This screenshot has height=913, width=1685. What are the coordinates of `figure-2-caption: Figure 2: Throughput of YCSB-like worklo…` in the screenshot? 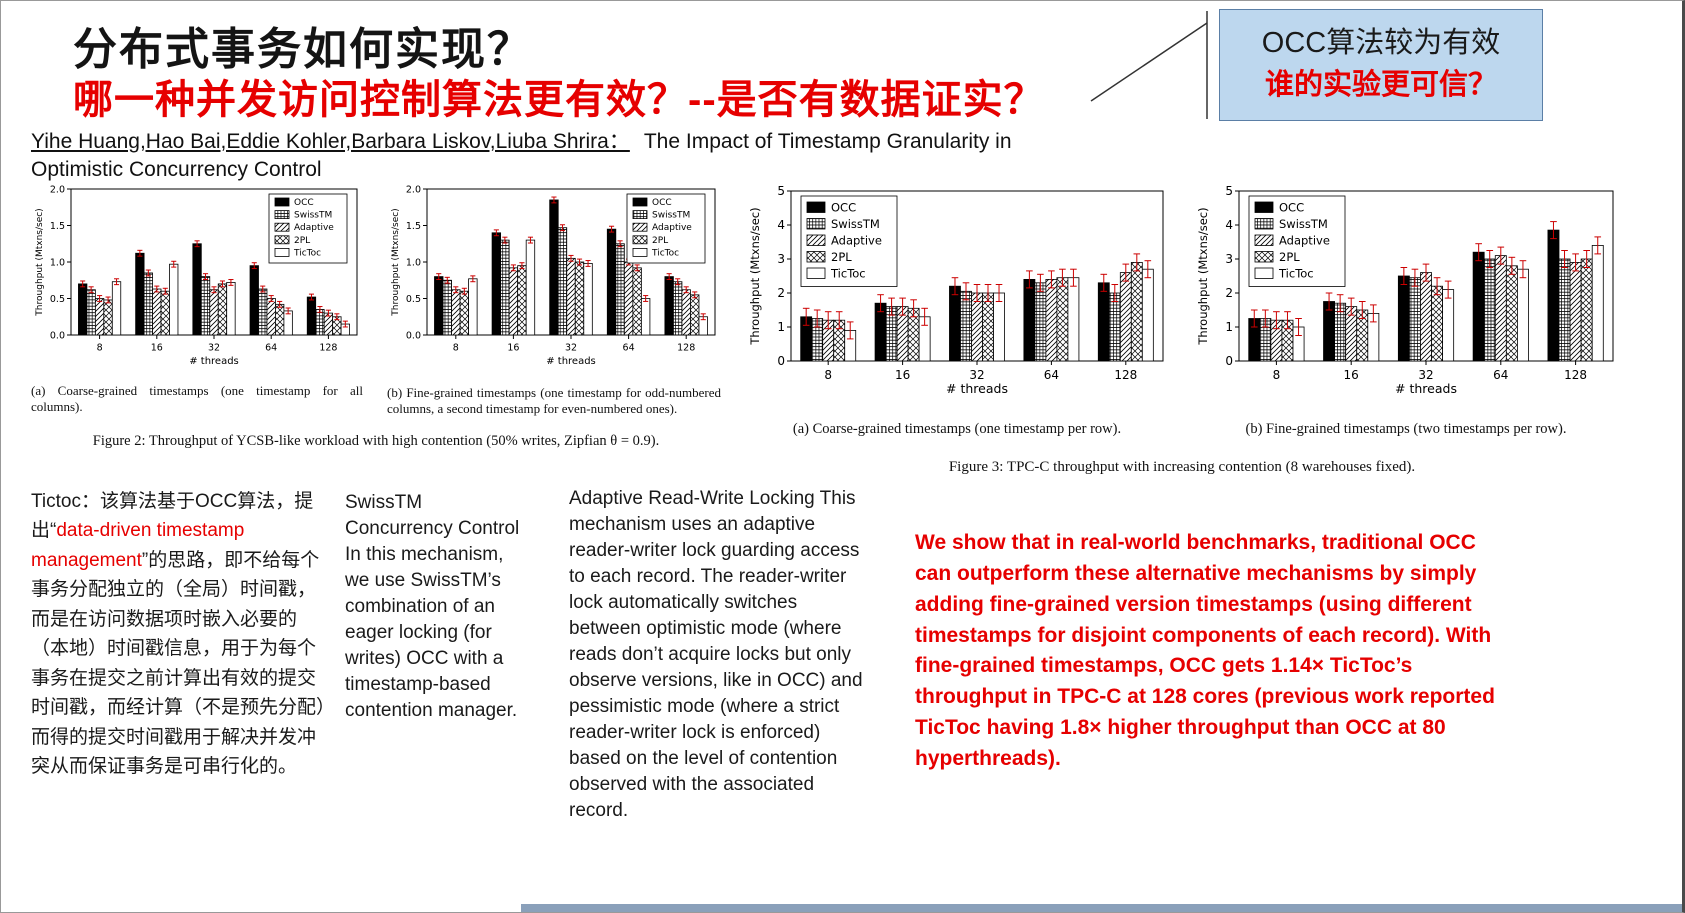 It's located at (376, 441).